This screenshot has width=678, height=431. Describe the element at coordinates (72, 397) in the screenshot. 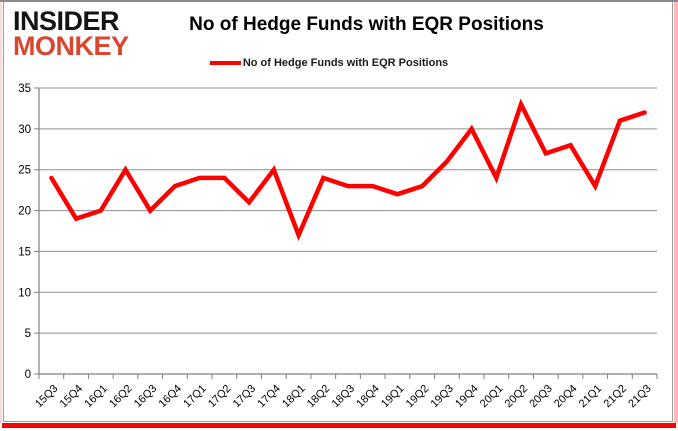

I see `x-axis-label: 15Q4` at that location.